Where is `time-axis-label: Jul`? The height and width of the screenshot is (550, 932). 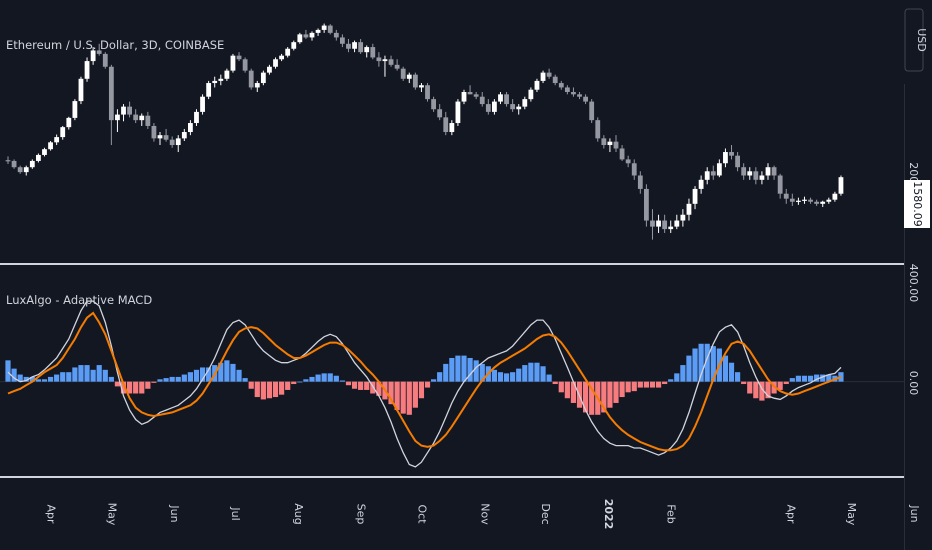
time-axis-label: Jul is located at coordinates (235, 513).